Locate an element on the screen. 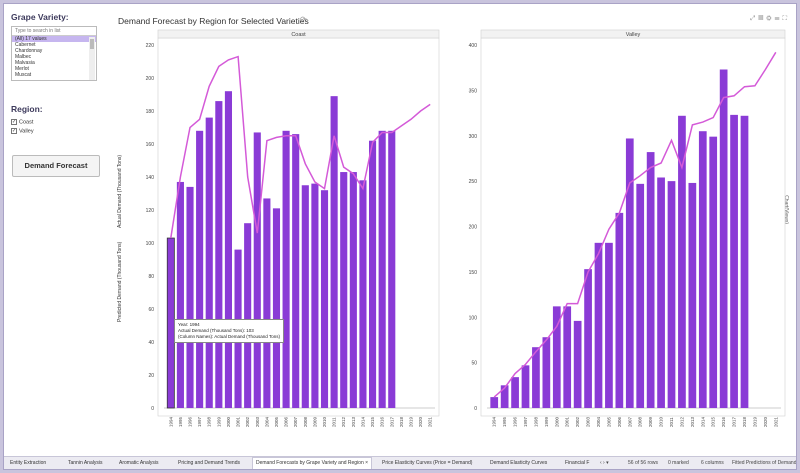 The width and height of the screenshot is (800, 473). x-tick-label: 2013 is located at coordinates (353, 421).